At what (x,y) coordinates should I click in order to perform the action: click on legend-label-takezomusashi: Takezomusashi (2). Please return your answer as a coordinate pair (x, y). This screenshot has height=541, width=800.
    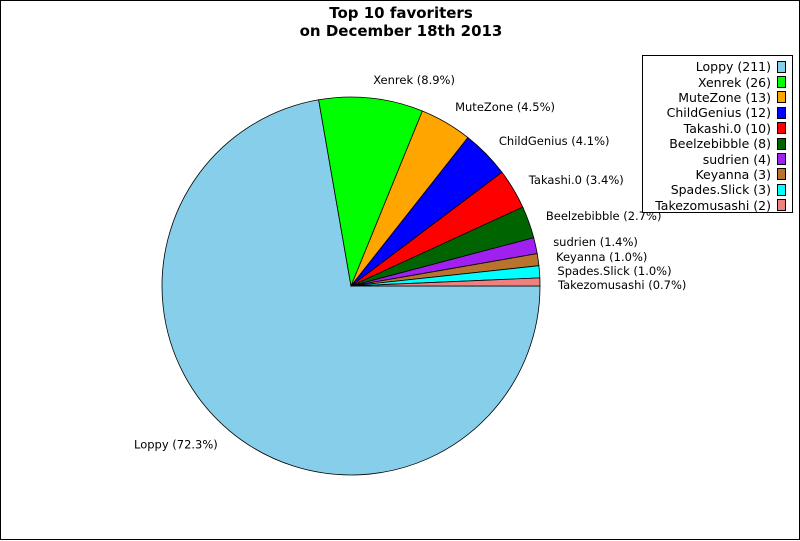
    Looking at the image, I should click on (713, 205).